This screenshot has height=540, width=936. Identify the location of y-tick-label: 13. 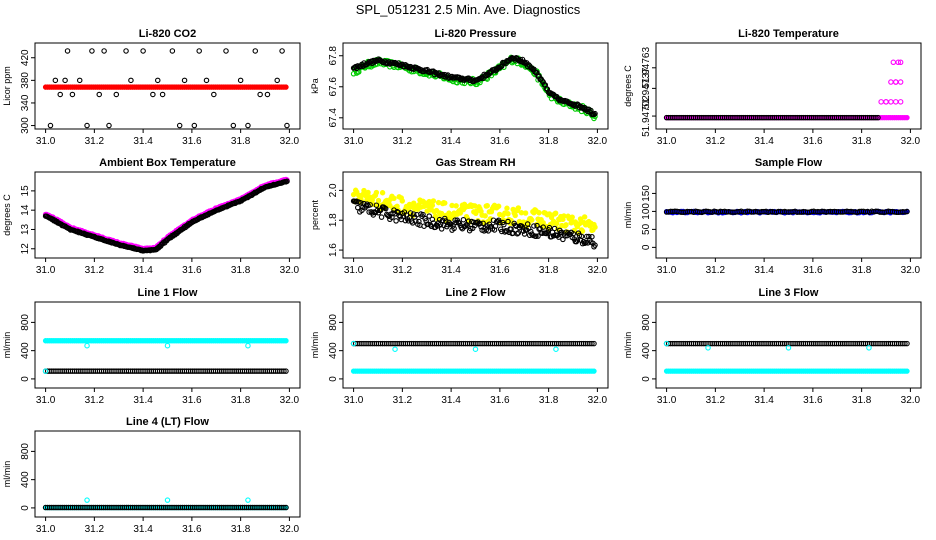
(25, 229).